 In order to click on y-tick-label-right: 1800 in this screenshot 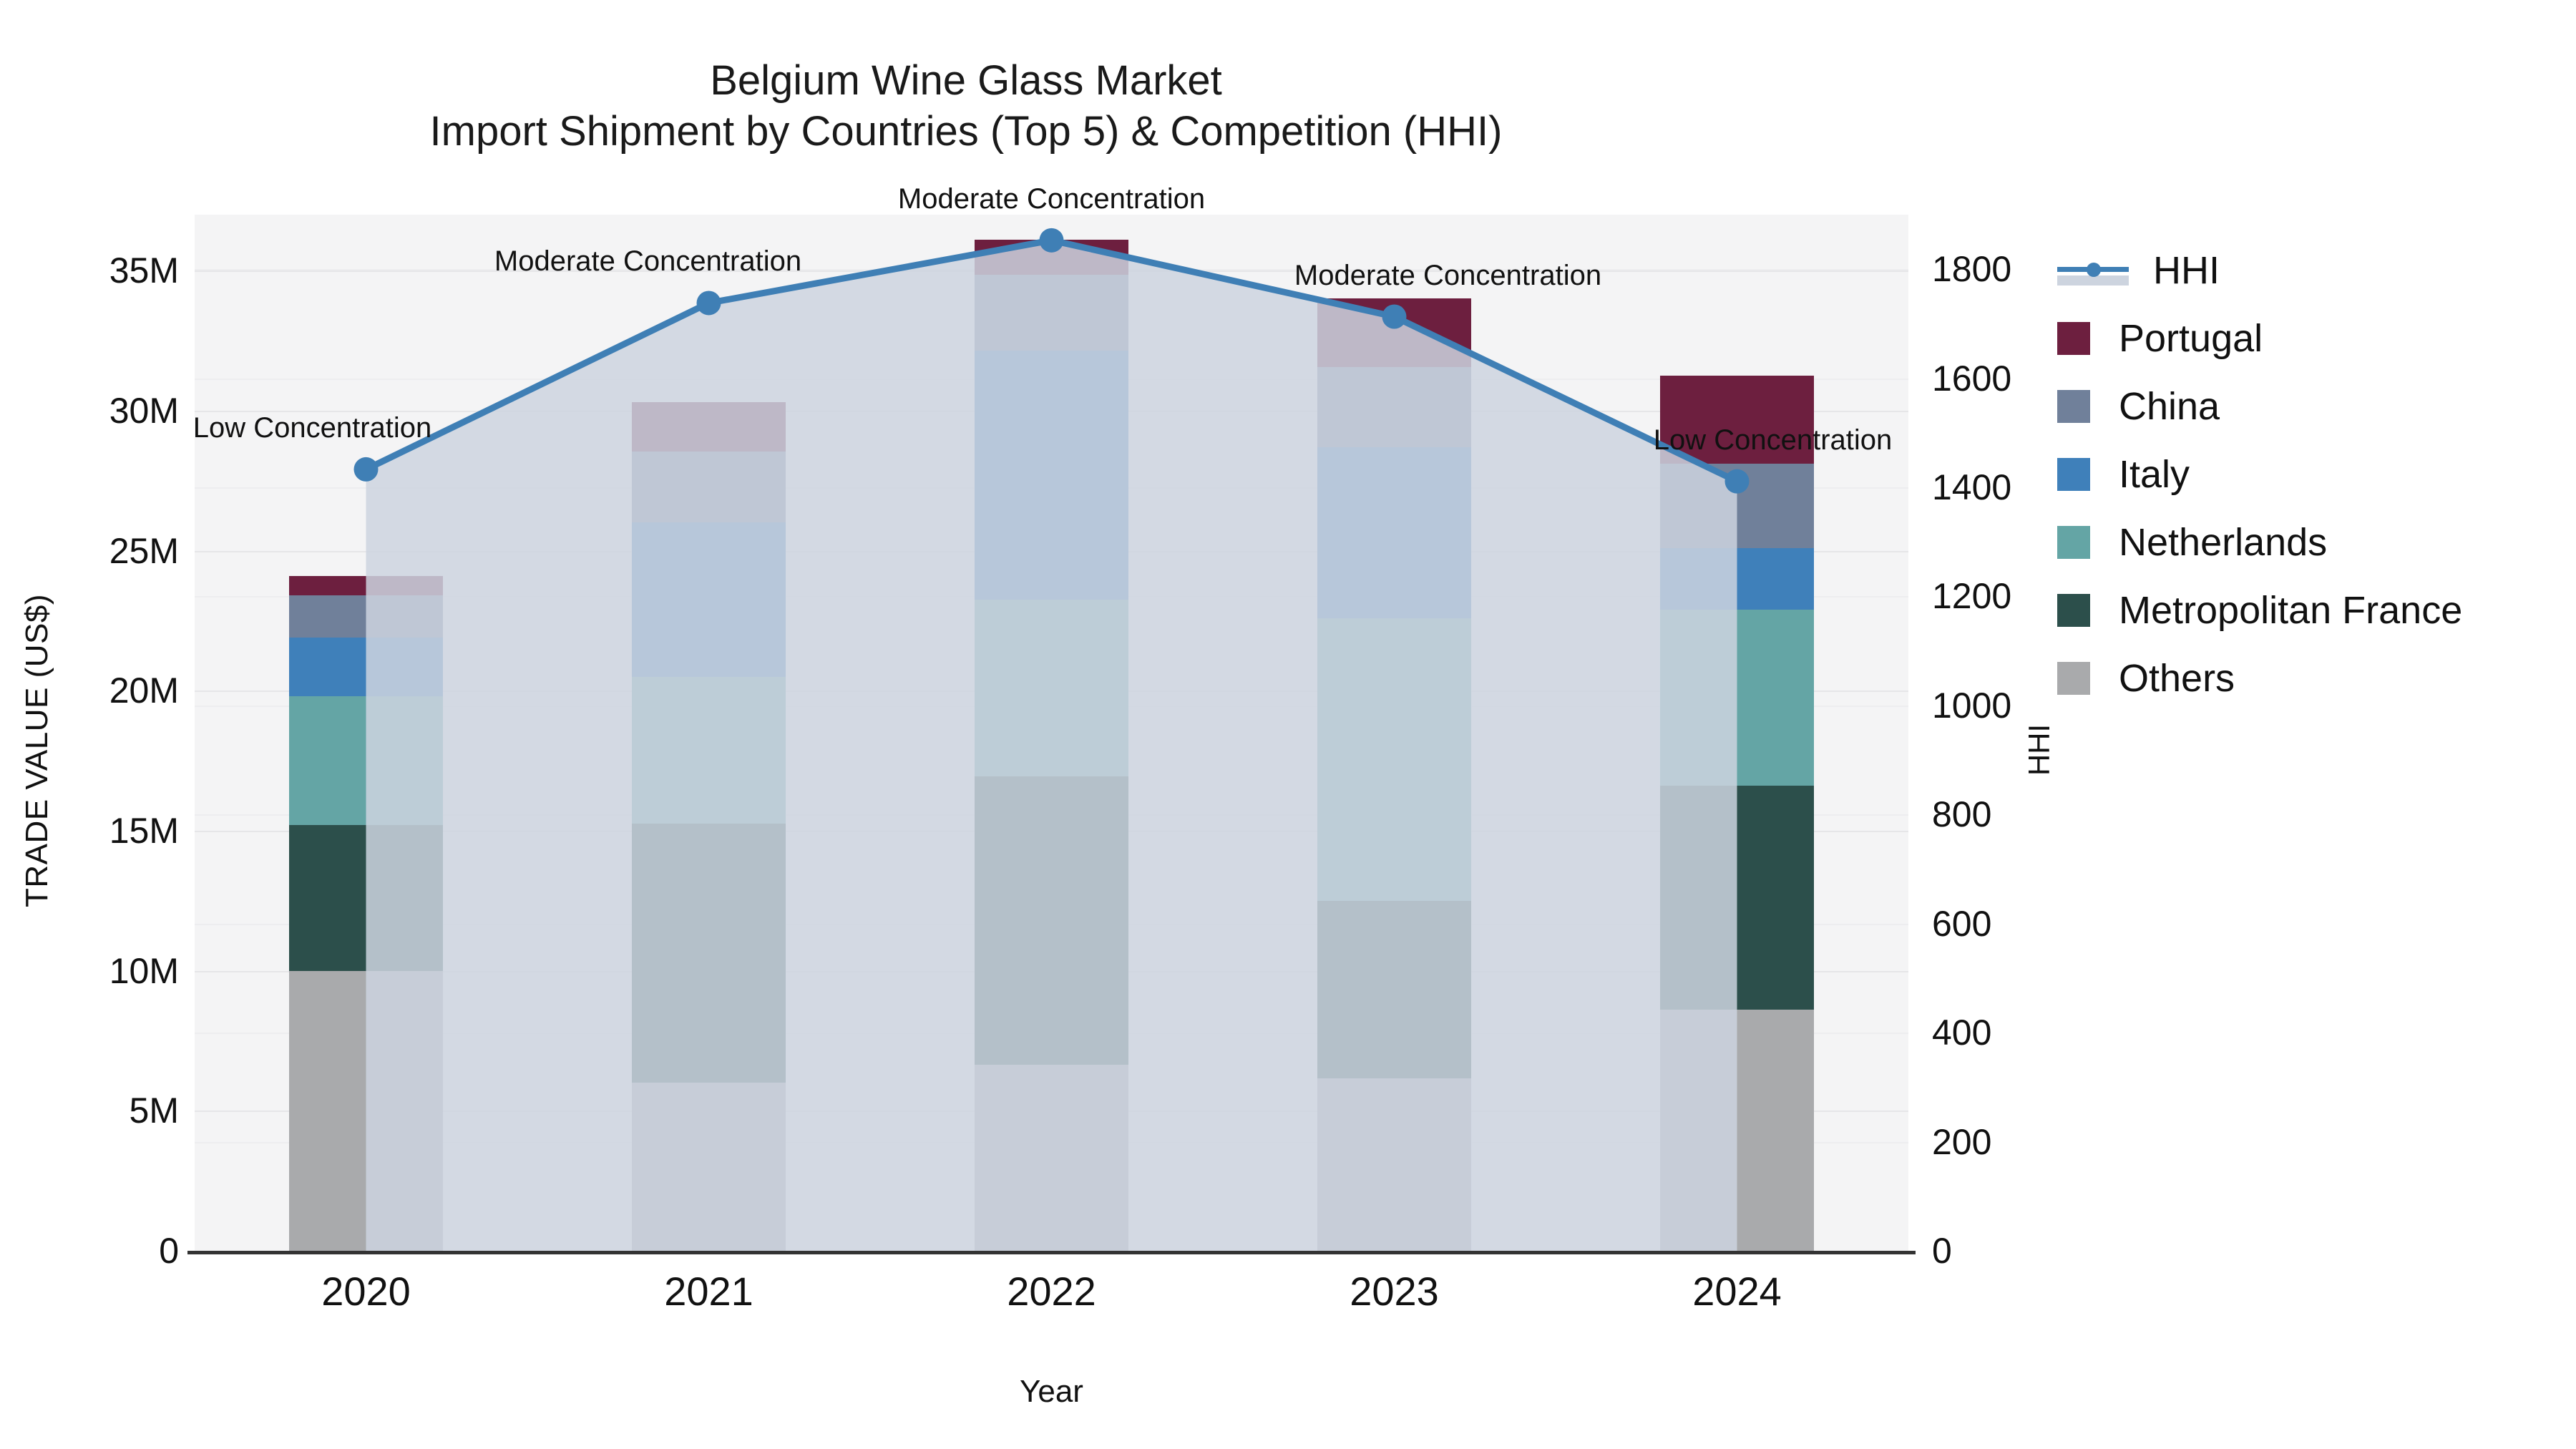, I will do `click(1972, 269)`.